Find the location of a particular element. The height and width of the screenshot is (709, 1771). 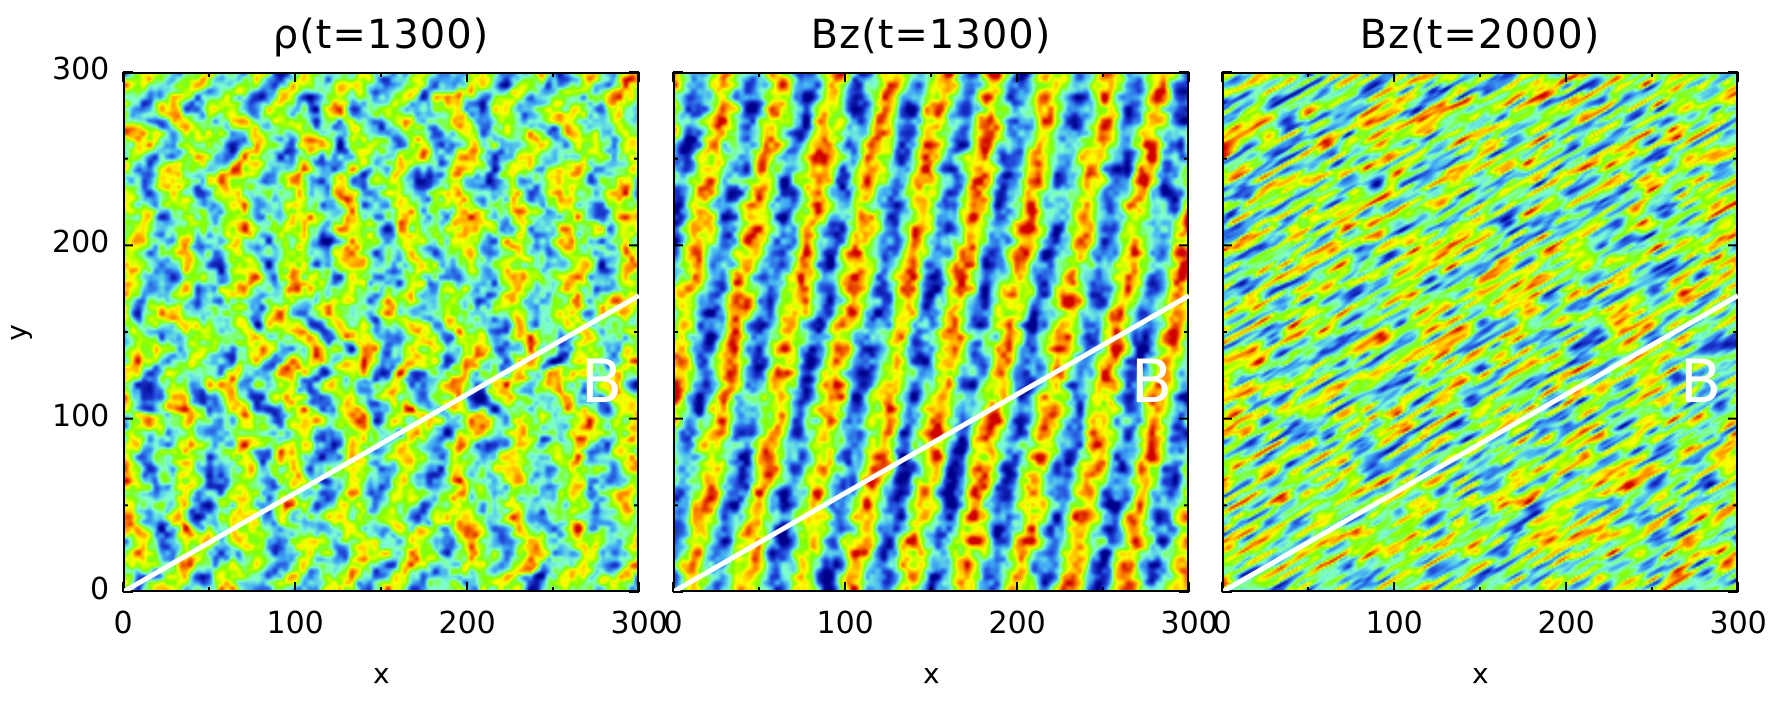

y-tick-label: 100 is located at coordinates (81, 416).